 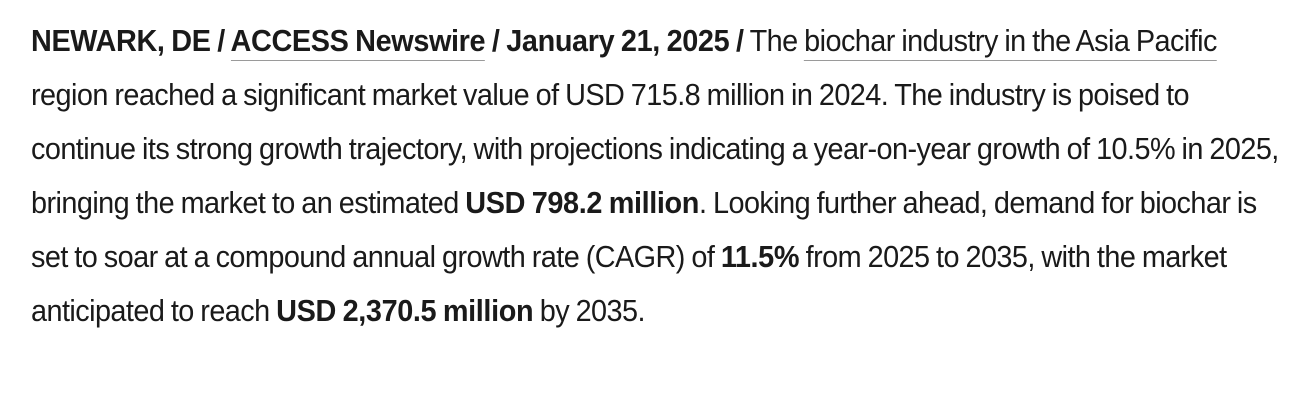 I want to click on dateline: NEWARK, DE /, so click(x=131, y=40).